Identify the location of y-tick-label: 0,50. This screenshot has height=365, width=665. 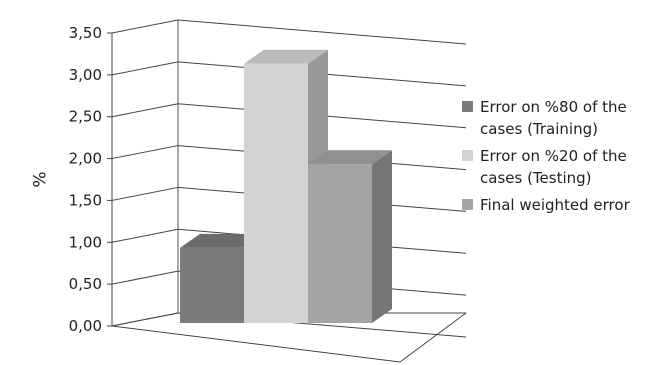
(85, 284).